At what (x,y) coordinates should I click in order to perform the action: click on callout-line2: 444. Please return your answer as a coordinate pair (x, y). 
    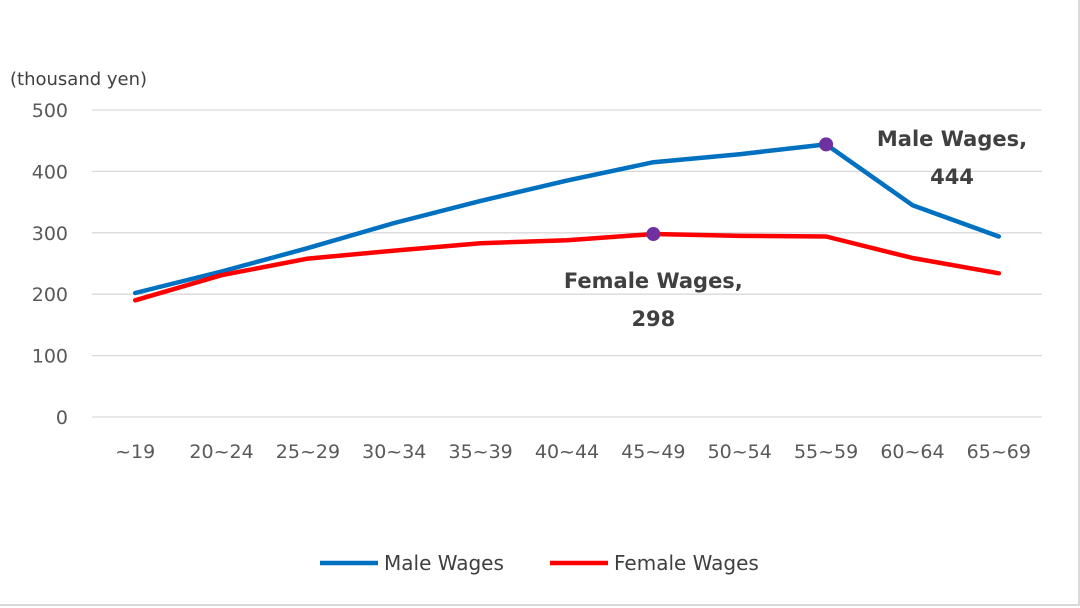
    Looking at the image, I should click on (952, 177).